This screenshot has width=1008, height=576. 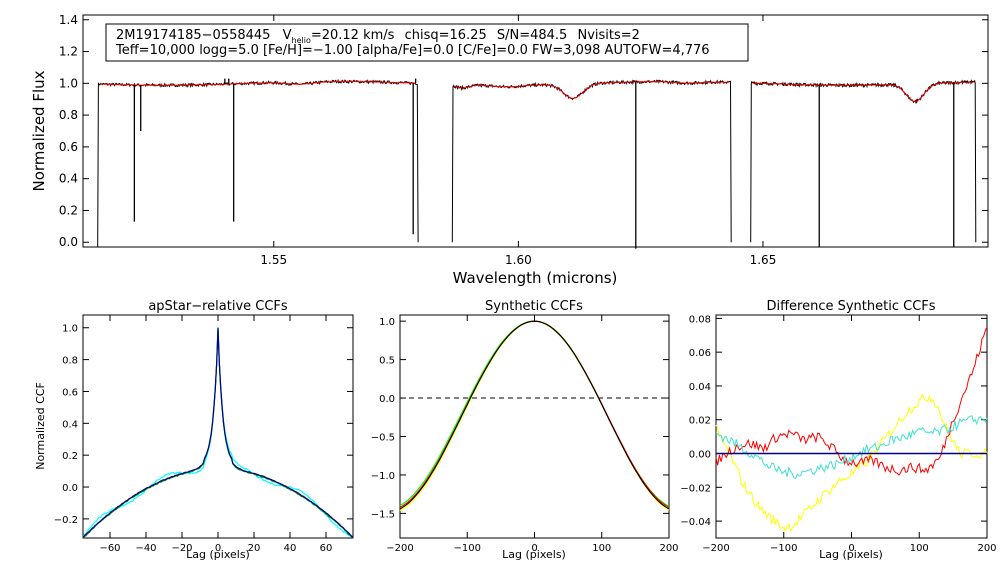 I want to click on synthetic-ccf-line-template, so click(x=534, y=415).